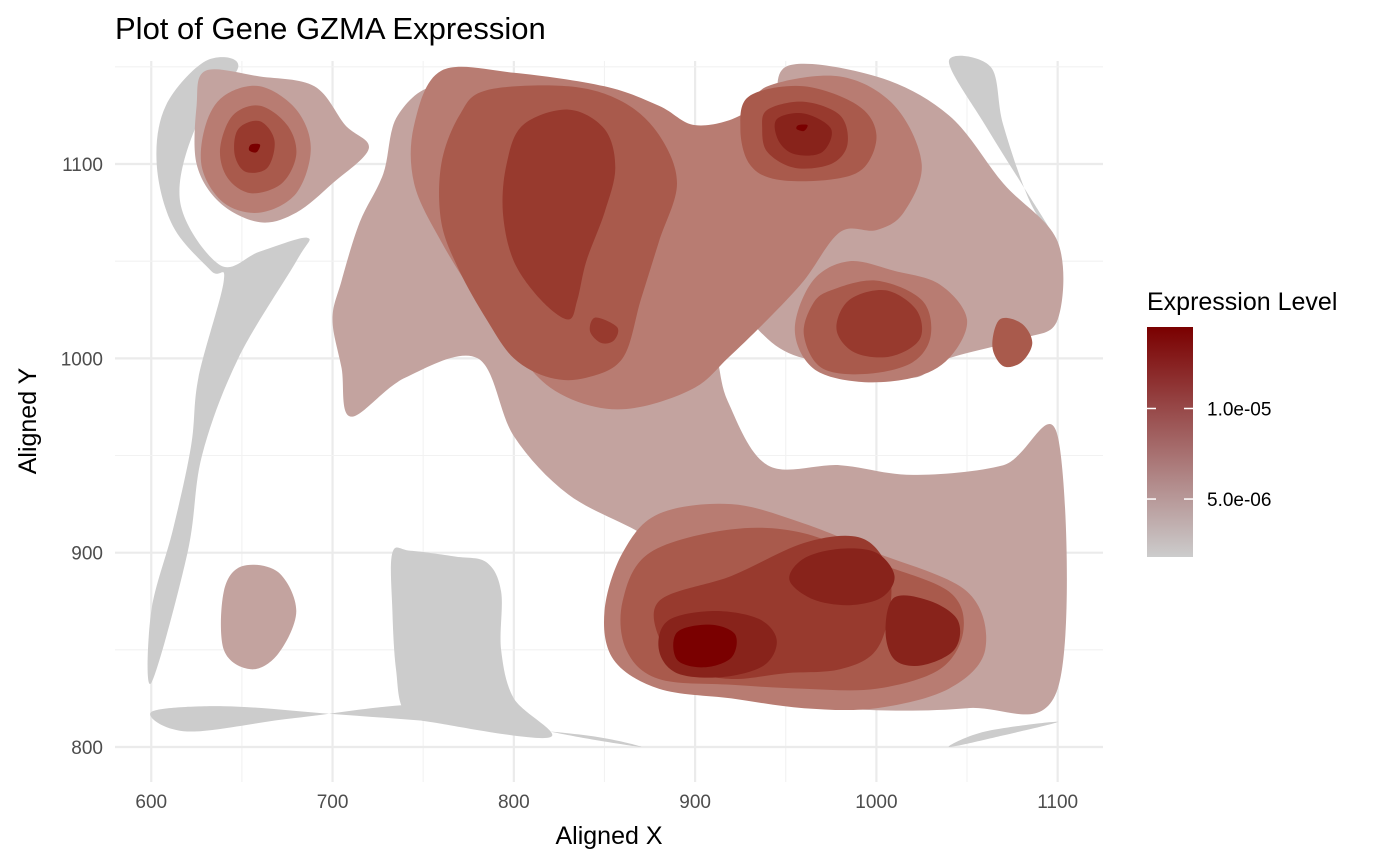 This screenshot has height=865, width=1400. I want to click on legend-title: Expression Level, so click(1242, 302).